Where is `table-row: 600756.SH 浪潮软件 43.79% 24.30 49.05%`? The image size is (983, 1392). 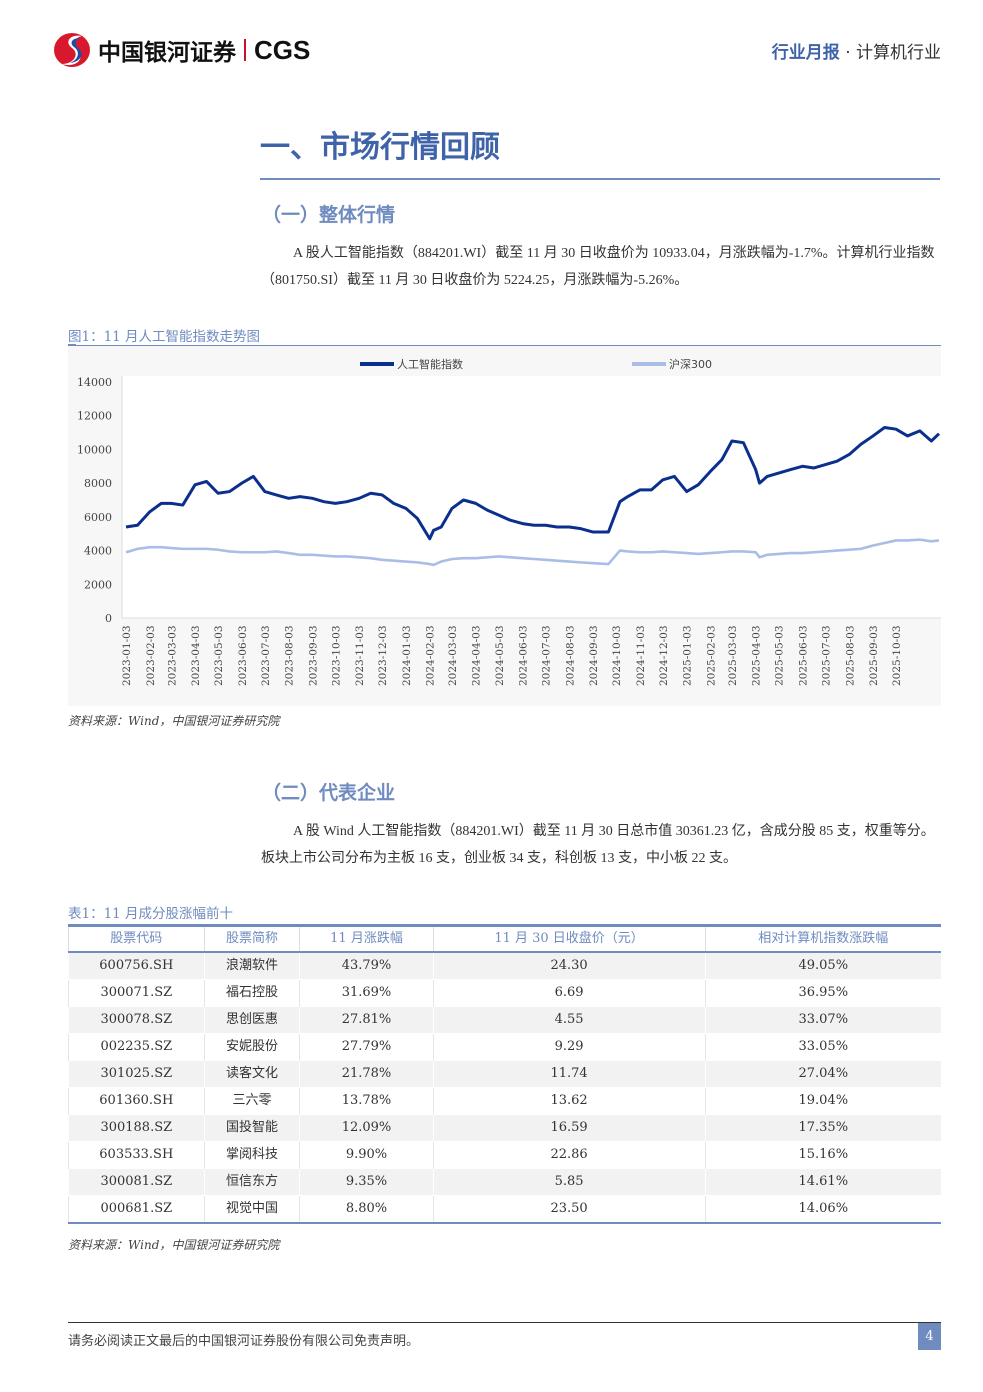
table-row: 600756.SH 浪潮软件 43.79% 24.30 49.05% is located at coordinates (504, 965).